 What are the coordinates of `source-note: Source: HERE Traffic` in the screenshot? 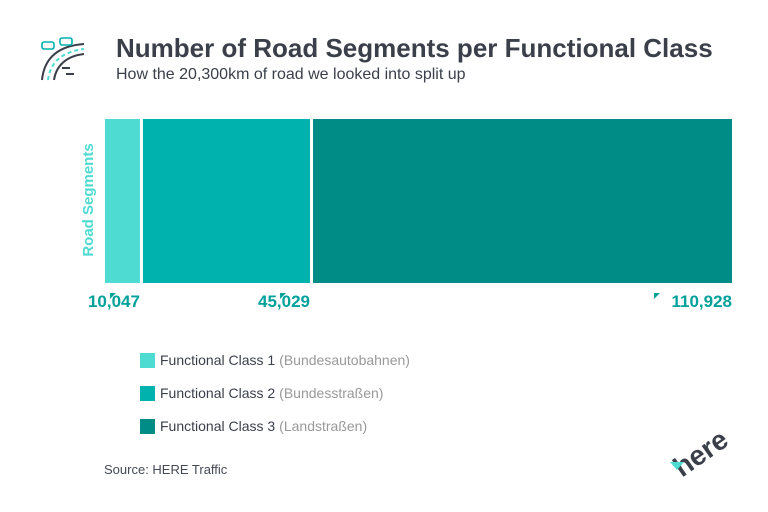 It's located at (166, 469).